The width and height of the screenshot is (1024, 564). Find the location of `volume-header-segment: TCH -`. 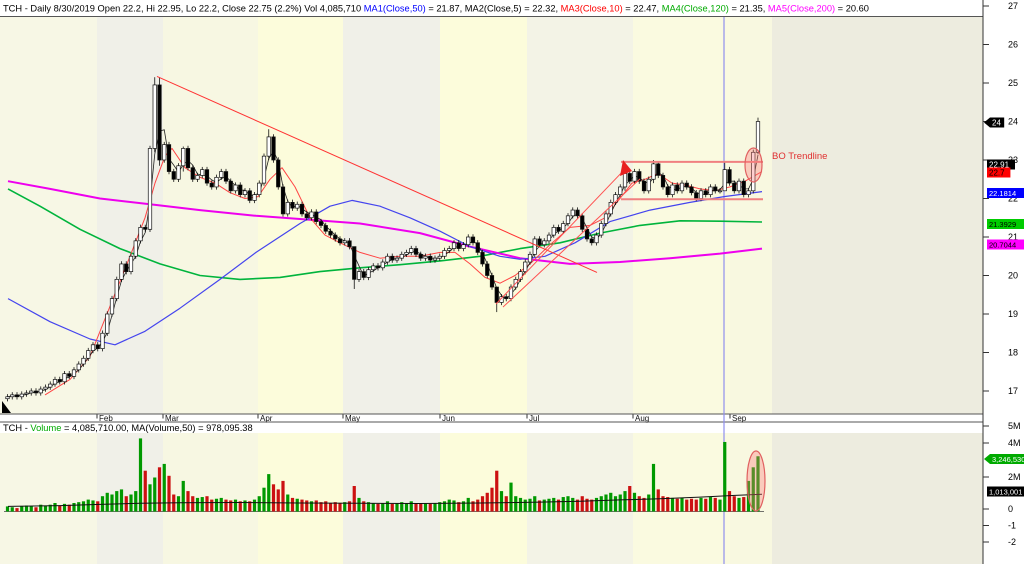

volume-header-segment: TCH - is located at coordinates (16, 428).